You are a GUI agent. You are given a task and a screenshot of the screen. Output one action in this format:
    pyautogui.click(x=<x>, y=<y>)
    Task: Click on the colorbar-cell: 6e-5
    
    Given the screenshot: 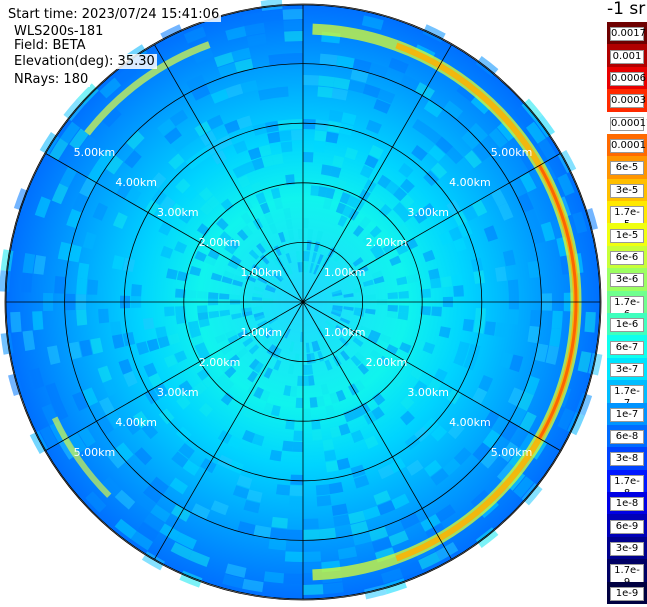 What is the action you would take?
    pyautogui.click(x=627, y=168)
    